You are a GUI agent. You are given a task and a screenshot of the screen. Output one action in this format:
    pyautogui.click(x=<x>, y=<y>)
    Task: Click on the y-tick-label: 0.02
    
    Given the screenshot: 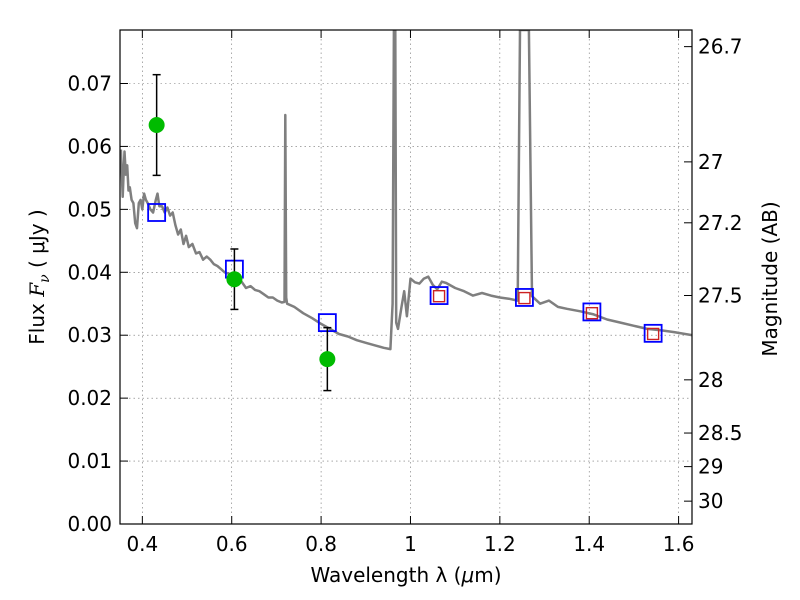 What is the action you would take?
    pyautogui.click(x=89, y=398)
    